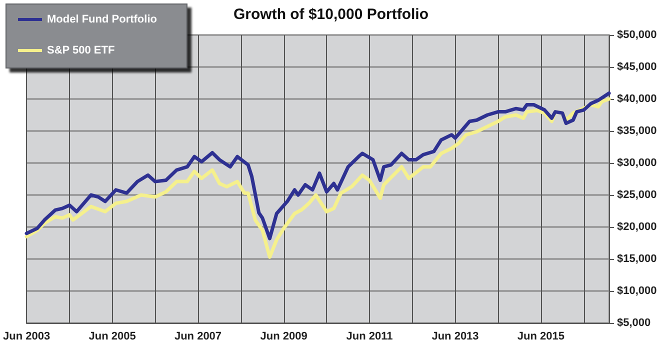  Describe the element at coordinates (112, 336) in the screenshot. I see `x-tick-label: Jun 2005` at that location.